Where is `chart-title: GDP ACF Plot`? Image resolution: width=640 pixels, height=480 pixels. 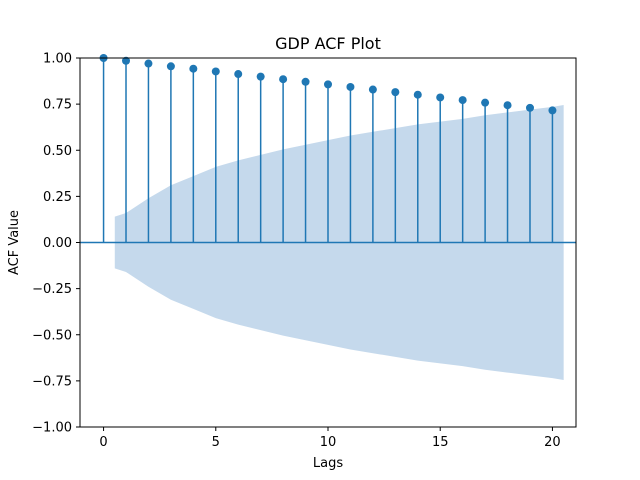 chart-title: GDP ACF Plot is located at coordinates (328, 43).